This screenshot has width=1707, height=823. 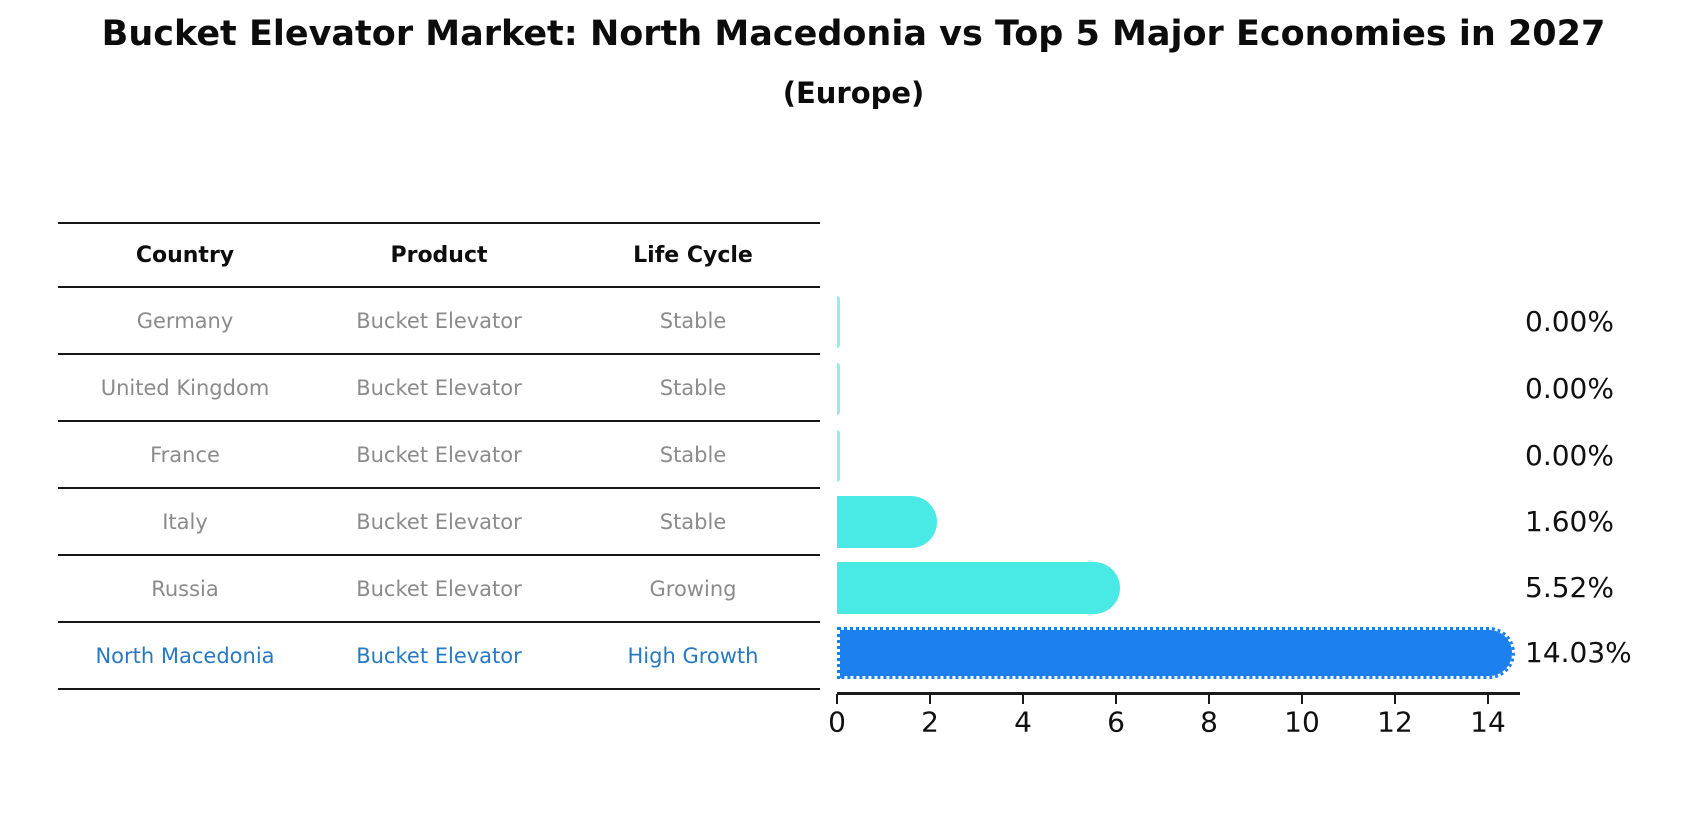 What do you see at coordinates (853, 93) in the screenshot?
I see `chart-subtitle: (Europe)` at bounding box center [853, 93].